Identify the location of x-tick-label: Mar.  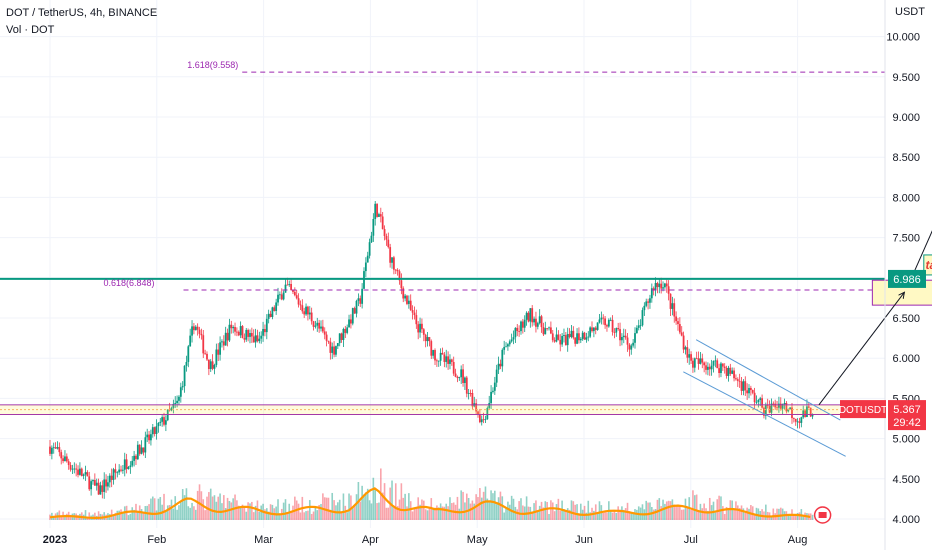
(263, 540).